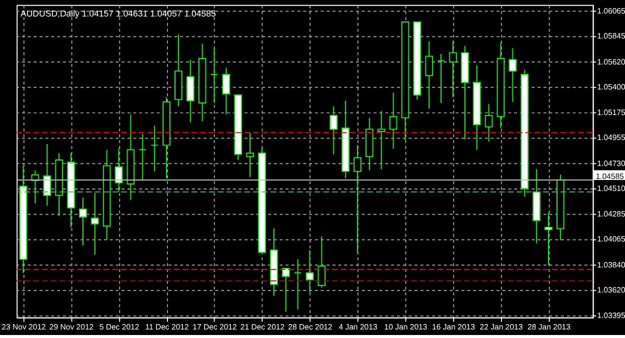 Image resolution: width=625 pixels, height=338 pixels. What do you see at coordinates (611, 265) in the screenshot?
I see `y-tick-label: 1.03840` at bounding box center [611, 265].